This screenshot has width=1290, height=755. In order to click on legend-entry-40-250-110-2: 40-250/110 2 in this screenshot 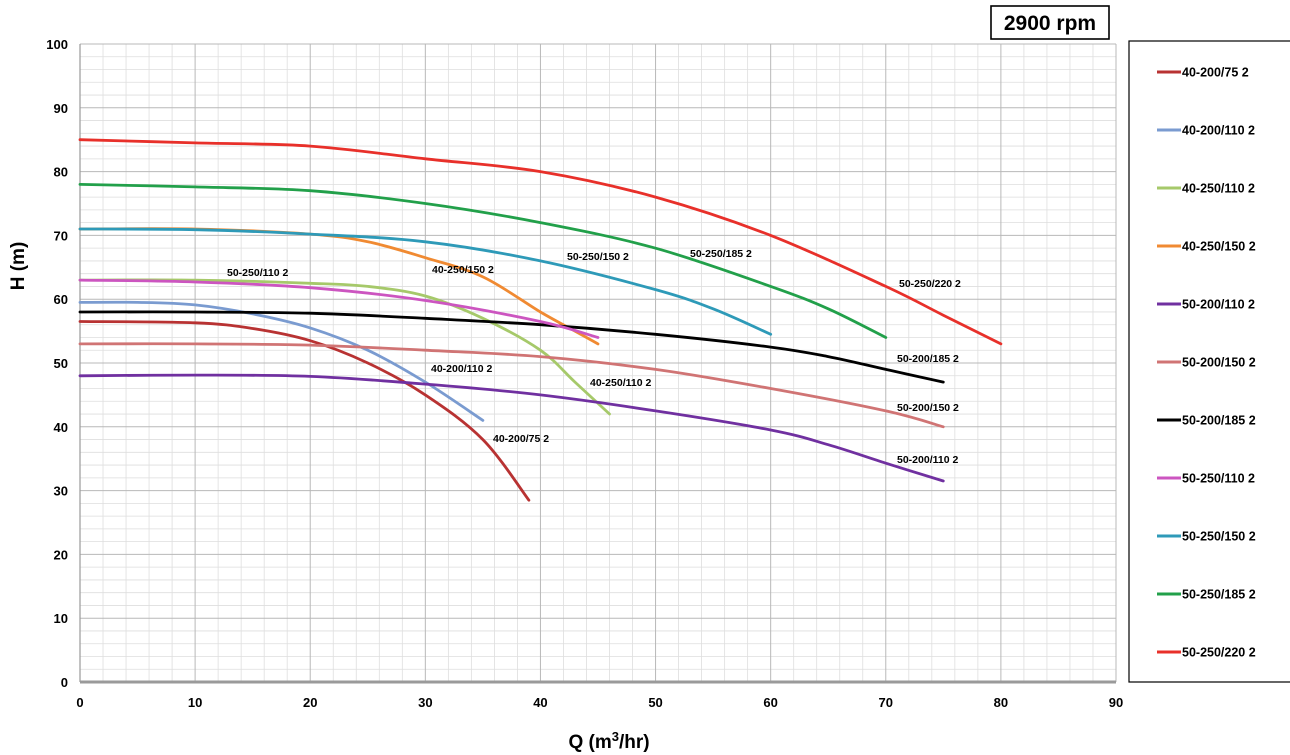, I will do `click(1218, 189)`.